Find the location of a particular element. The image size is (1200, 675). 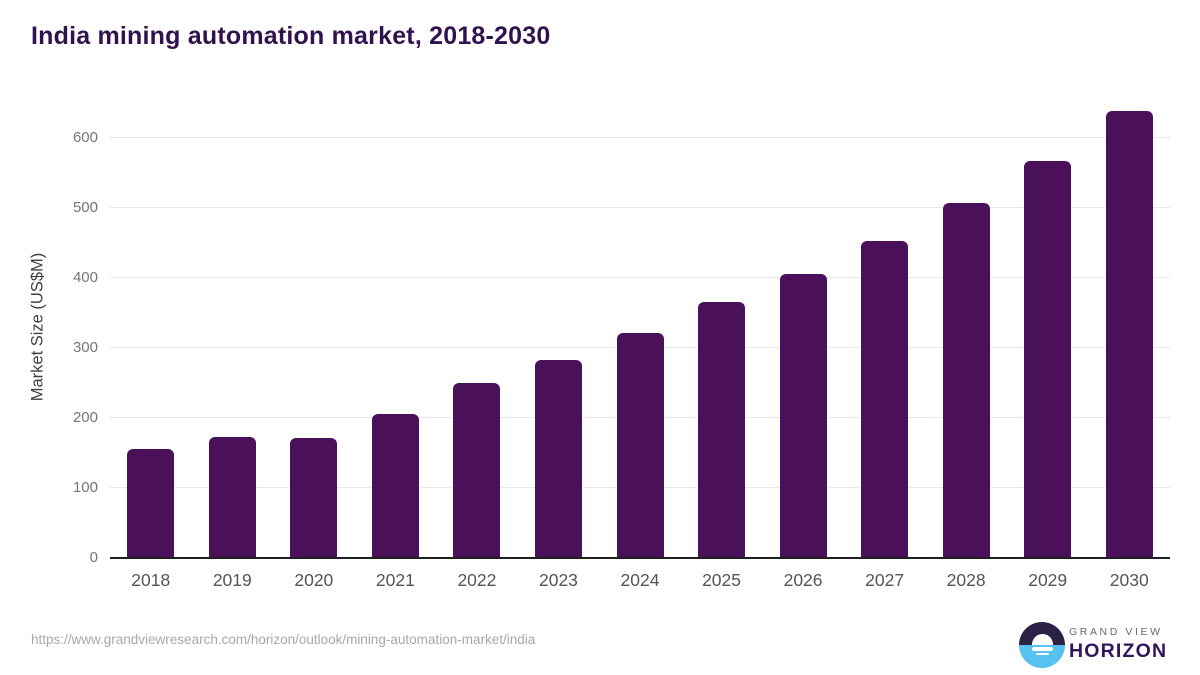

y-tick-label-300: 300 is located at coordinates (85, 347).